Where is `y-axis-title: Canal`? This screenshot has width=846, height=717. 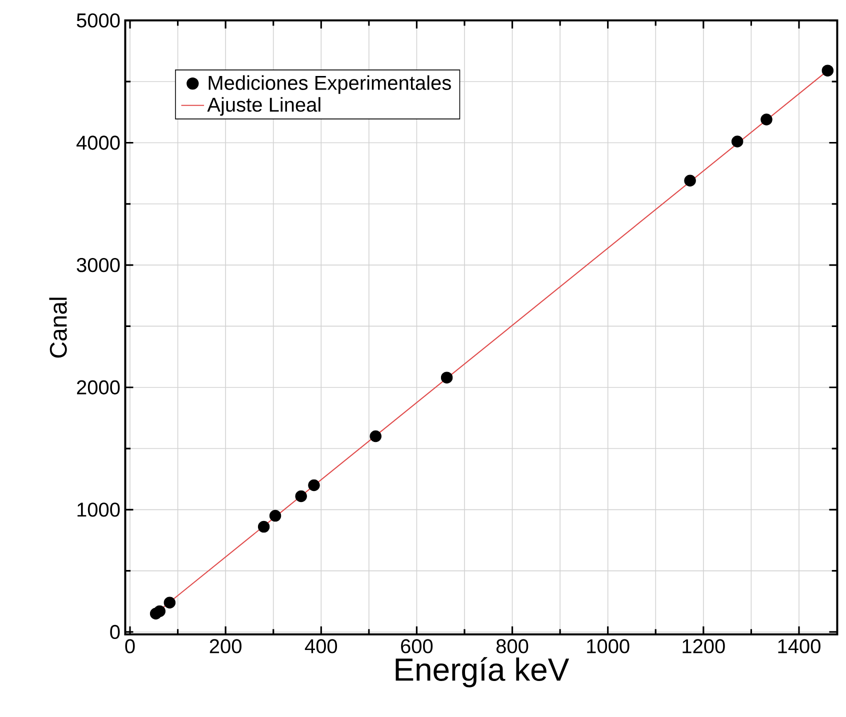
y-axis-title: Canal is located at coordinates (58, 328).